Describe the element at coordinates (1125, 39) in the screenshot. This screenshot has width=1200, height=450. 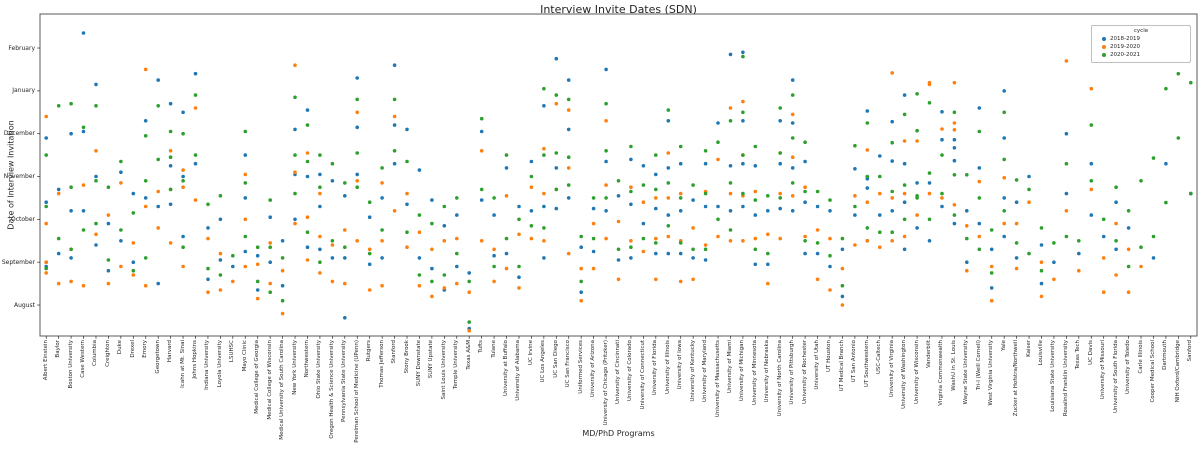
I see `legend-label: 2018-2019` at that location.